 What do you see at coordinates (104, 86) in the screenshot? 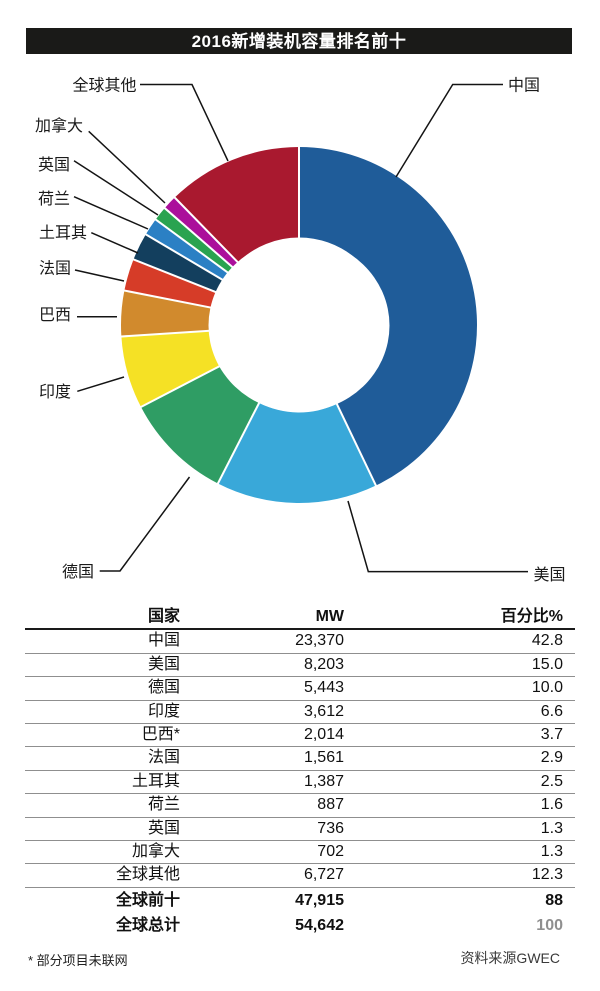
I see `svg-text: 全球其他` at bounding box center [104, 86].